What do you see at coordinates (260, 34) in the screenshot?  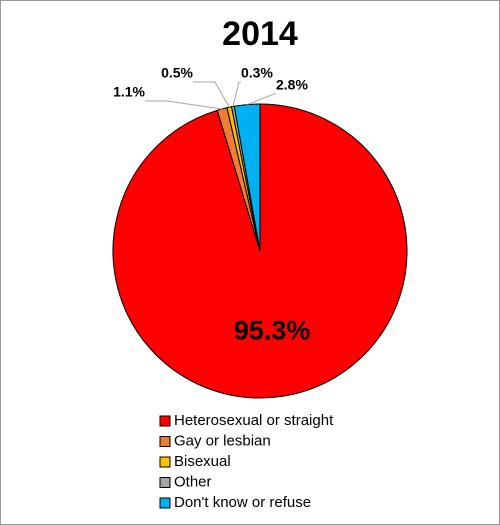 I see `chart-title: 2014` at bounding box center [260, 34].